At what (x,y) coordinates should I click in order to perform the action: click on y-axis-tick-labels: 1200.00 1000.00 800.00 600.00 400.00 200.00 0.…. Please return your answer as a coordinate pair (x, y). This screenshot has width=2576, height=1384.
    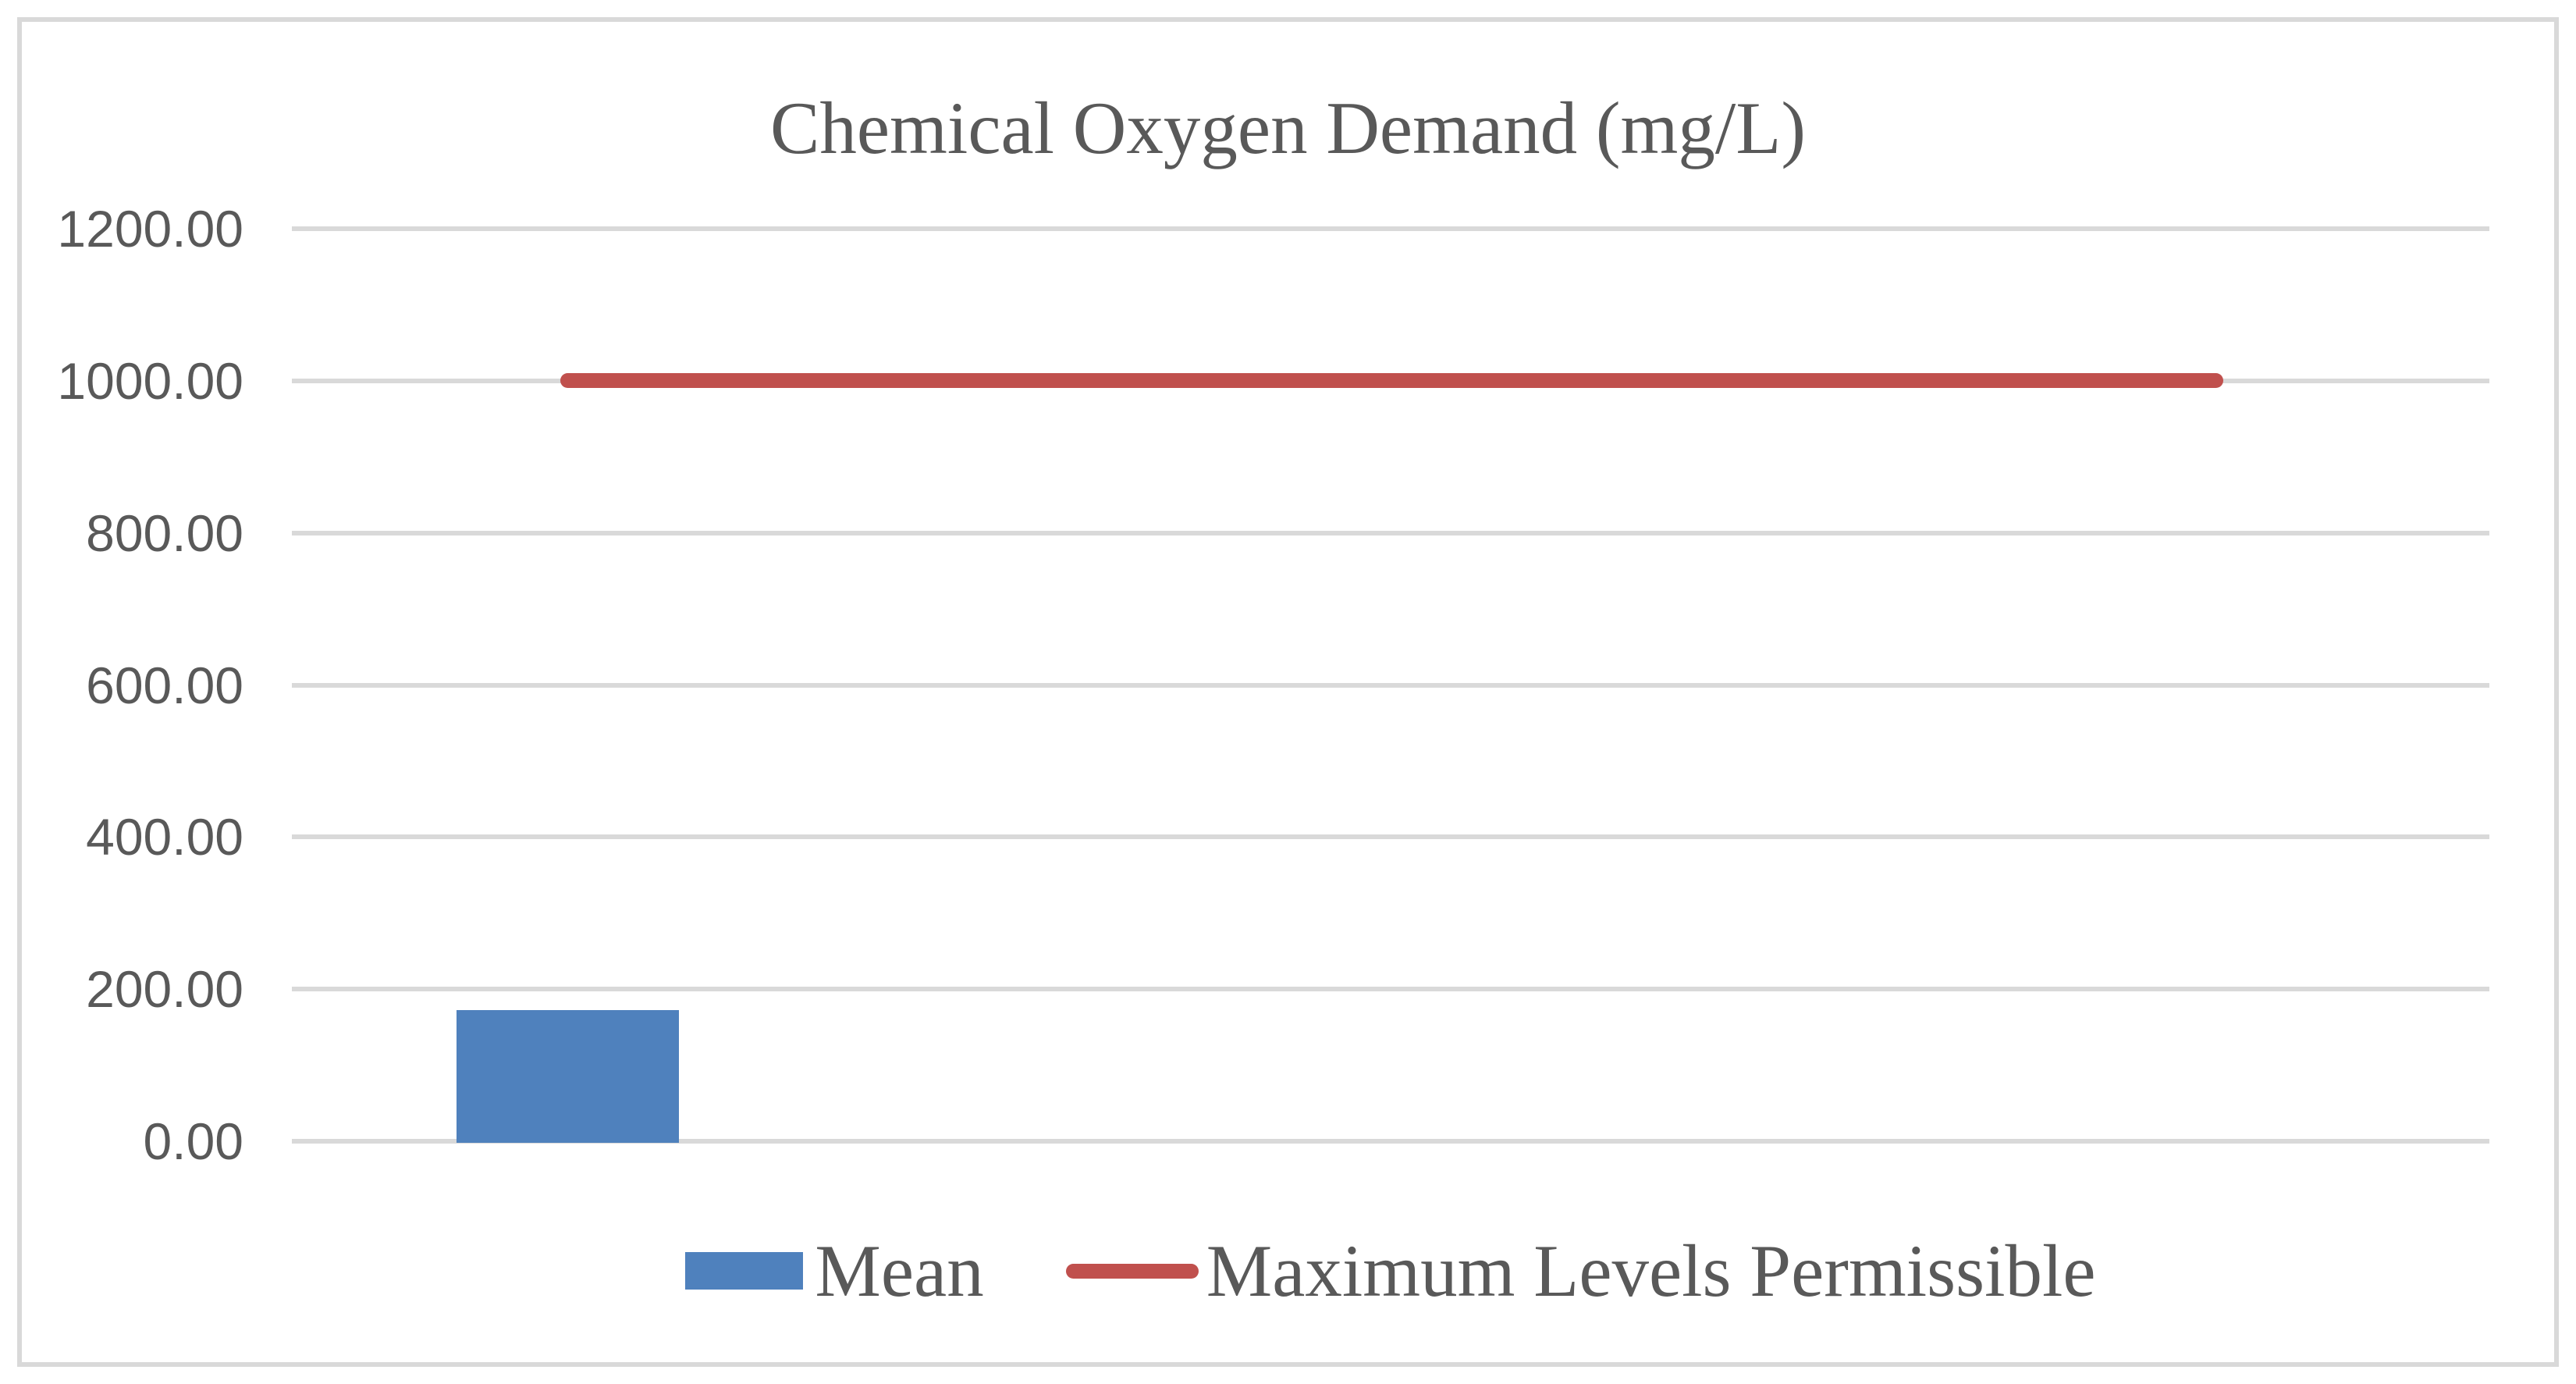
    Looking at the image, I should click on (122, 685).